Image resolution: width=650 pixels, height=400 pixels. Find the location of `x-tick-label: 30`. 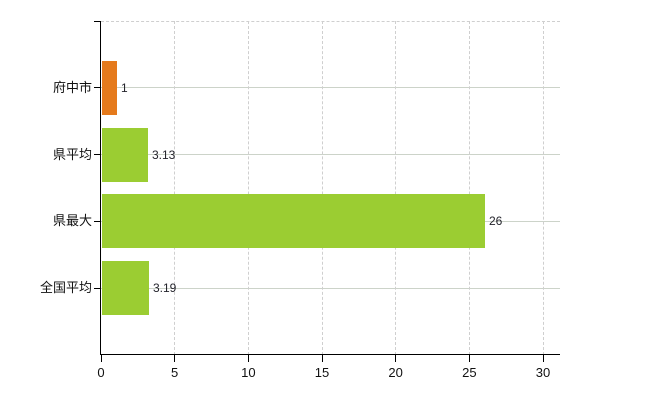

x-tick-label: 30 is located at coordinates (543, 372).